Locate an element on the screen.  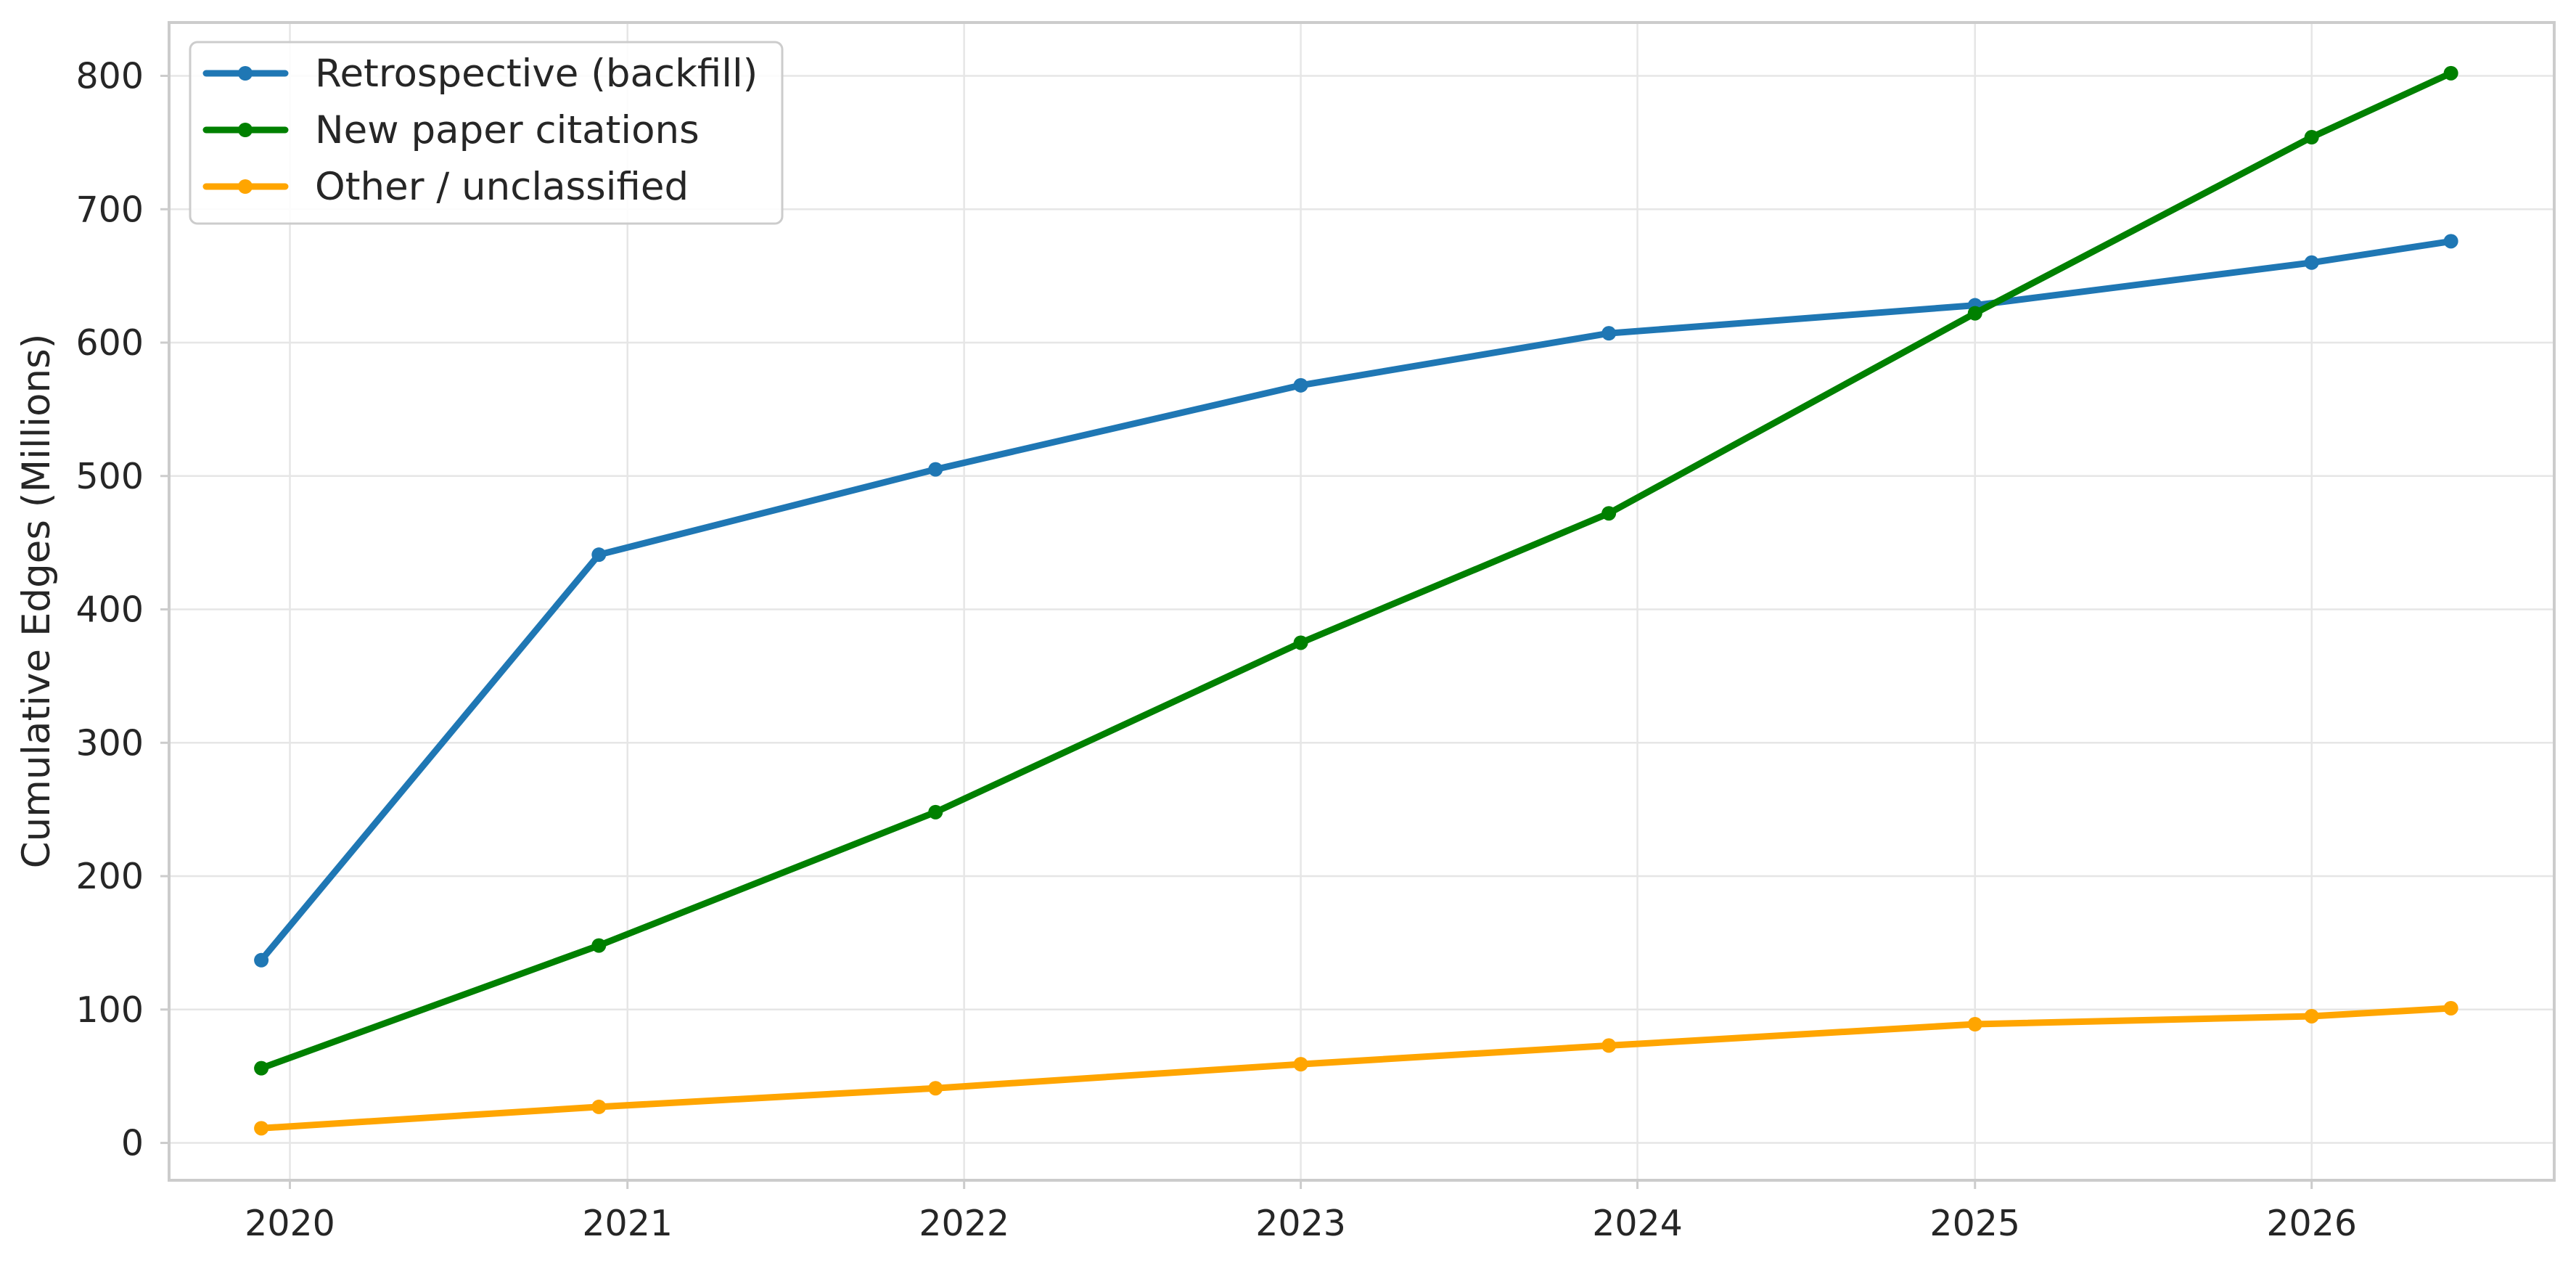
x-tick-label: 2022 is located at coordinates (964, 1223).